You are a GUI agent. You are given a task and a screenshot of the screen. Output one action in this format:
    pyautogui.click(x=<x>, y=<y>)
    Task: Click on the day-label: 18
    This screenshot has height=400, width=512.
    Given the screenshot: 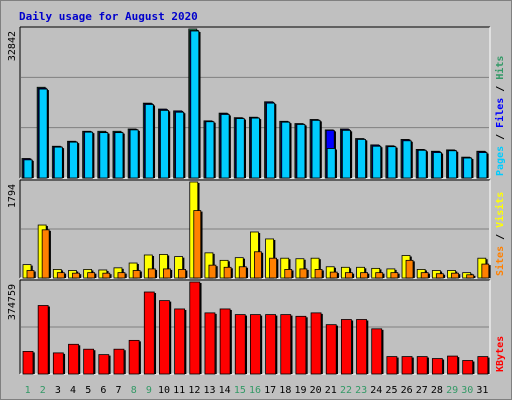 What is the action you would take?
    pyautogui.click(x=285, y=390)
    